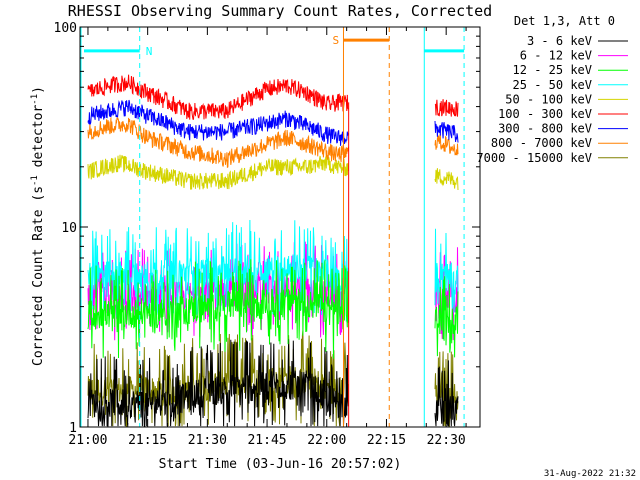  Describe the element at coordinates (534, 158) in the screenshot. I see `legend-label-8: 7000 - 15000 keV` at that location.